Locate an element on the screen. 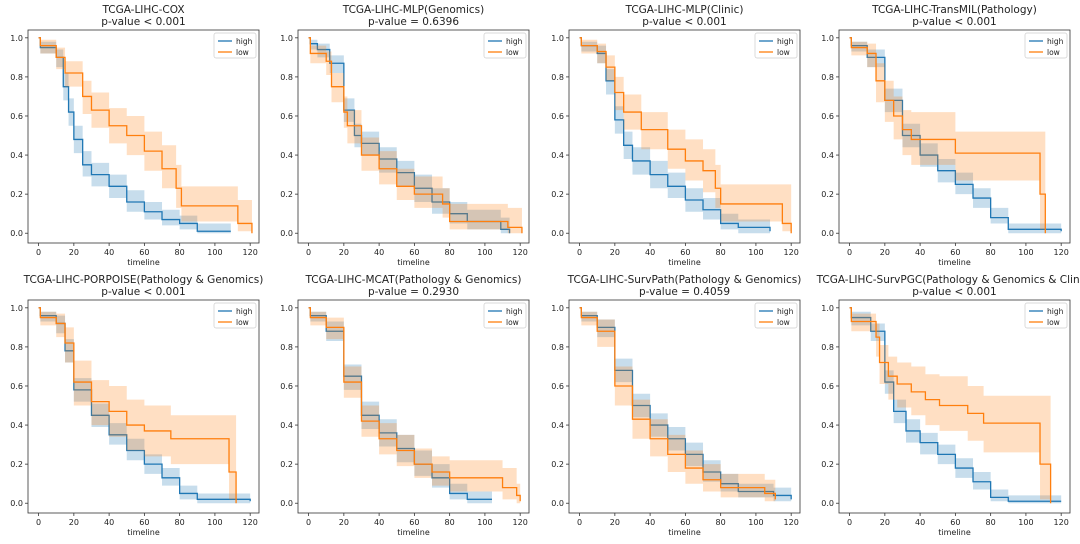 This screenshot has height=544, width=1080. chart-title: TCGA-LIHC-PORPOISE(Pathology & Genomics) is located at coordinates (143, 280).